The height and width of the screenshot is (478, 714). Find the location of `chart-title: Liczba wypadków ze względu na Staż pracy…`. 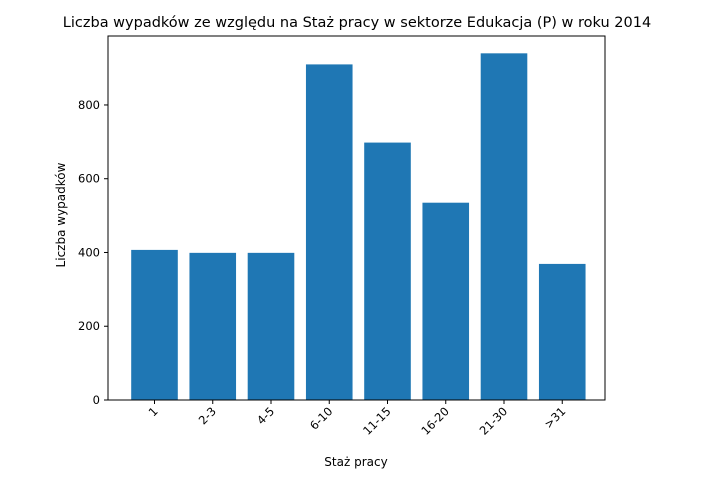

chart-title: Liczba wypadków ze względu na Staż pracy… is located at coordinates (357, 23).